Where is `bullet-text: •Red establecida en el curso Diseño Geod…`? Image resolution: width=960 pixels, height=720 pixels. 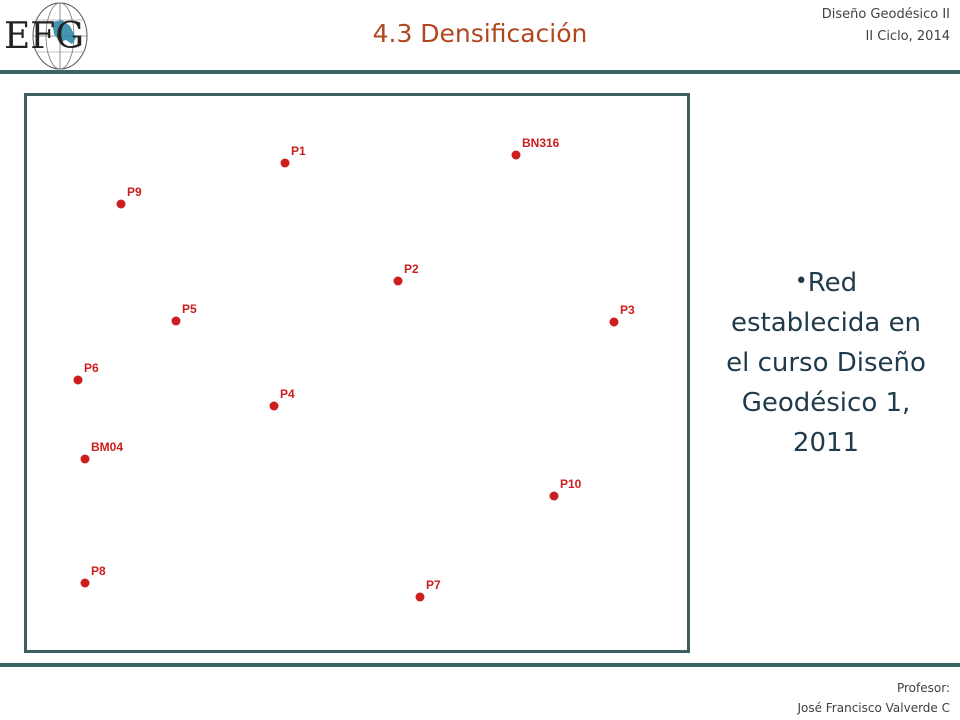 bullet-text: •Red establecida en el curso Diseño Geod… is located at coordinates (826, 362).